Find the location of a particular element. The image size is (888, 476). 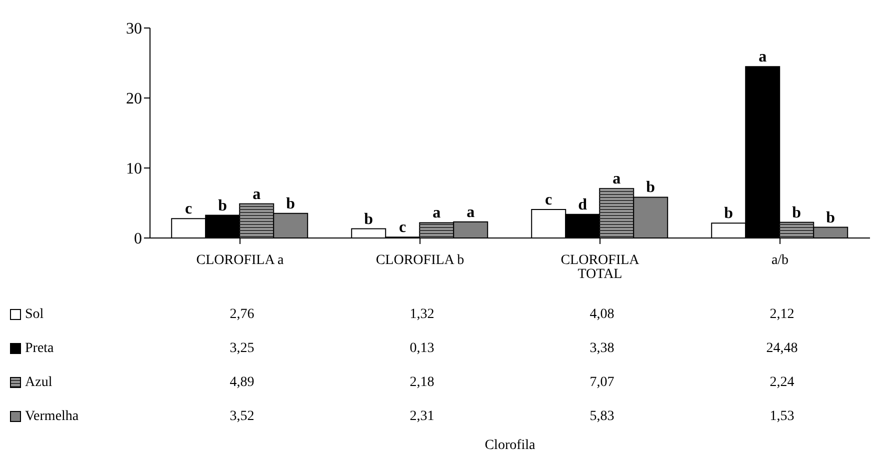

data-label: 3,25 is located at coordinates (242, 349).